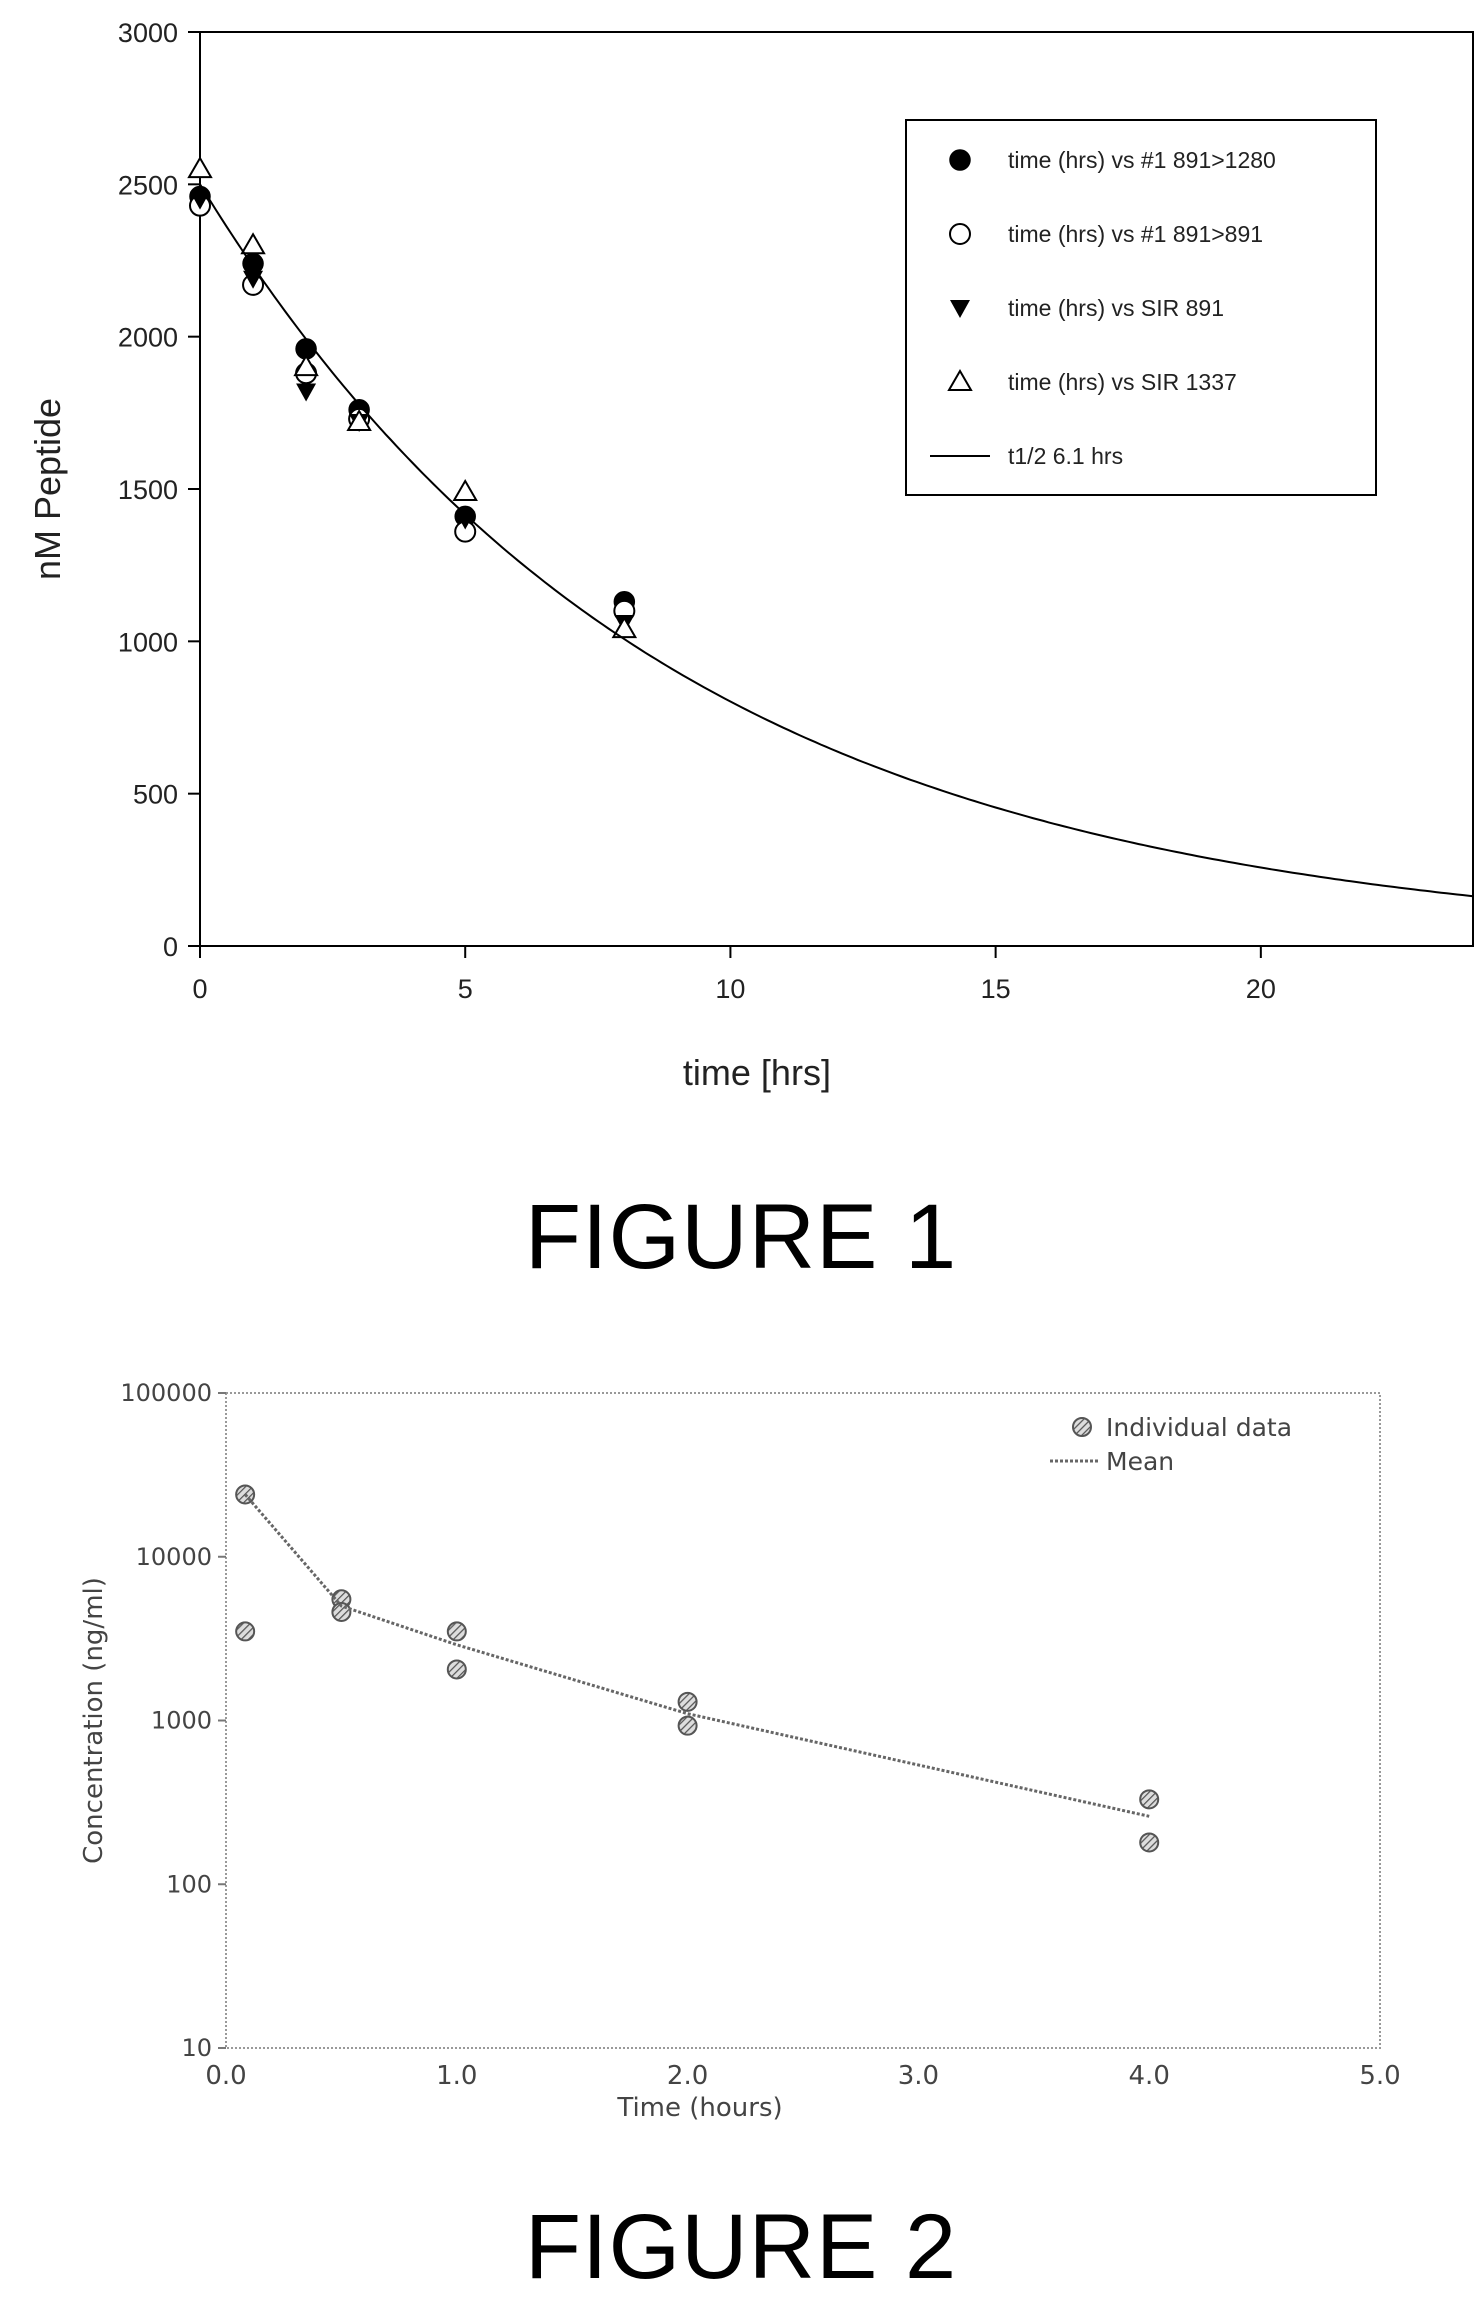 This screenshot has width=1482, height=2308. What do you see at coordinates (94, 1720) in the screenshot?
I see `y-axis-label: Concentration (ng/ml)` at bounding box center [94, 1720].